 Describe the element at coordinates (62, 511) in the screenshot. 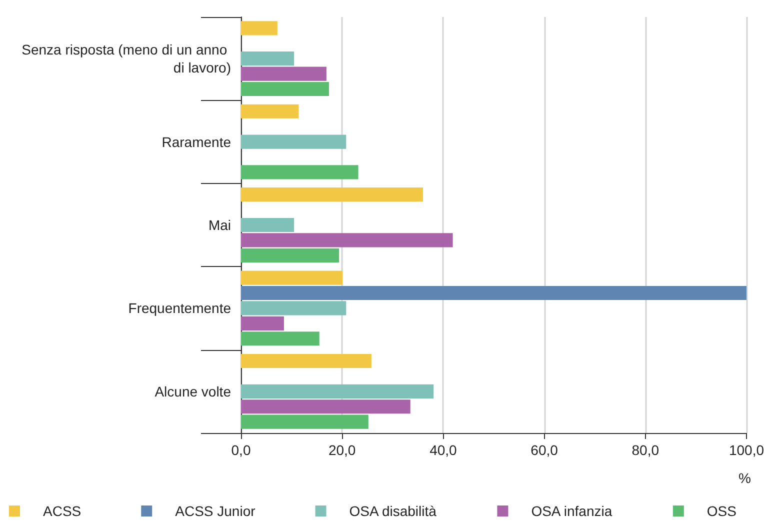

I see `legend-label: ACSS` at that location.